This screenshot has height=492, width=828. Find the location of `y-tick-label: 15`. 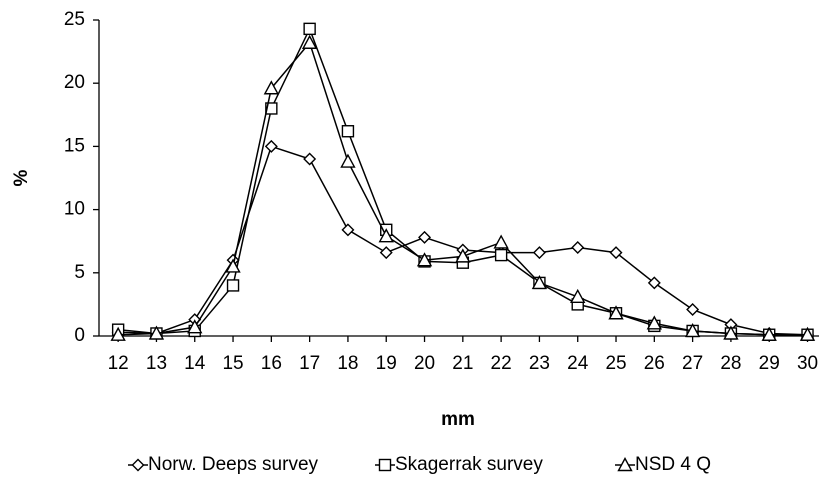

y-tick-label: 15 is located at coordinates (74, 145).